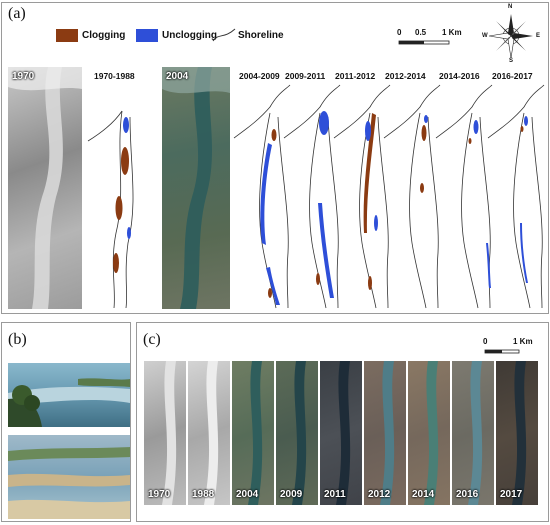 The image size is (550, 525). Describe the element at coordinates (152, 339) in the screenshot. I see `panel-c-label: (c)` at that location.